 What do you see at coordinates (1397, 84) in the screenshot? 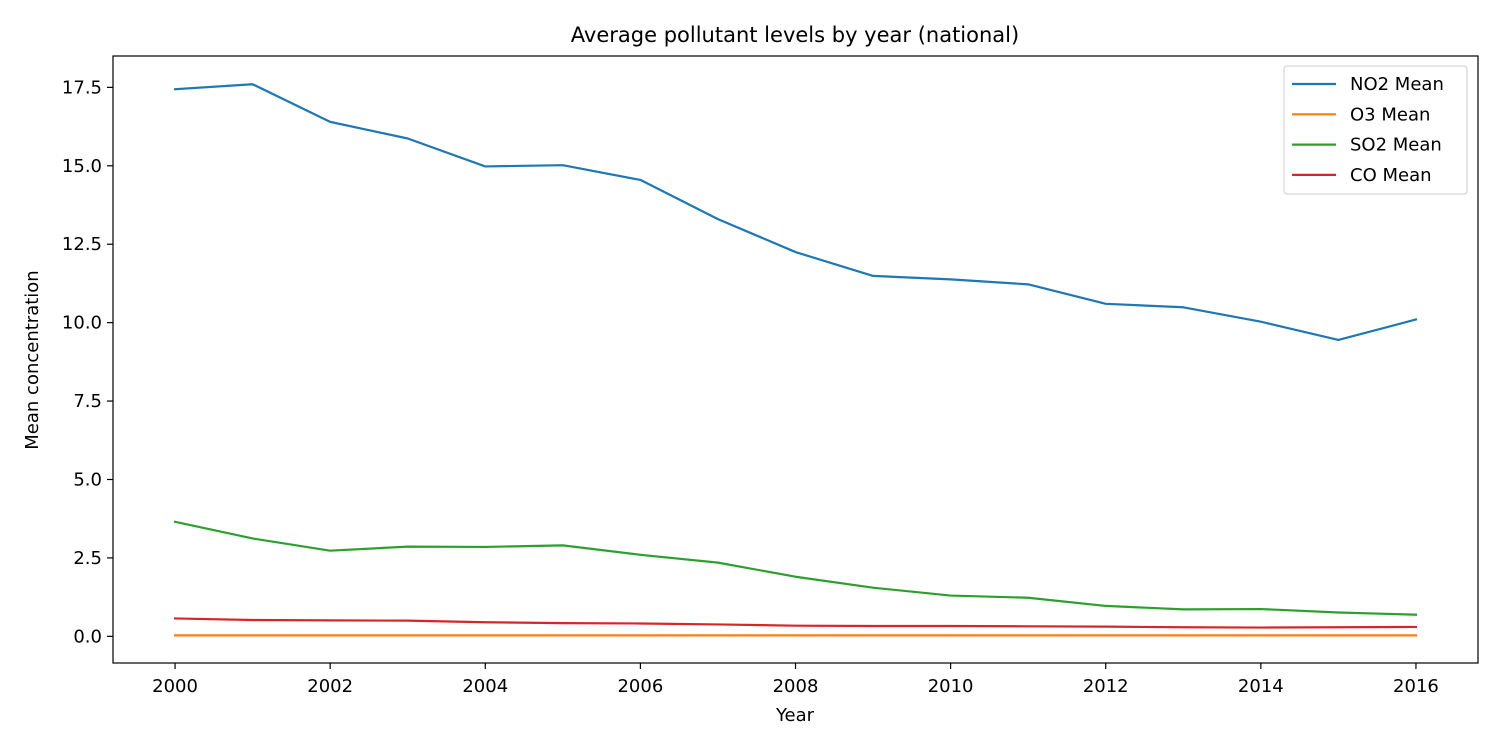
I see `legend-label: NO2 Mean` at bounding box center [1397, 84].